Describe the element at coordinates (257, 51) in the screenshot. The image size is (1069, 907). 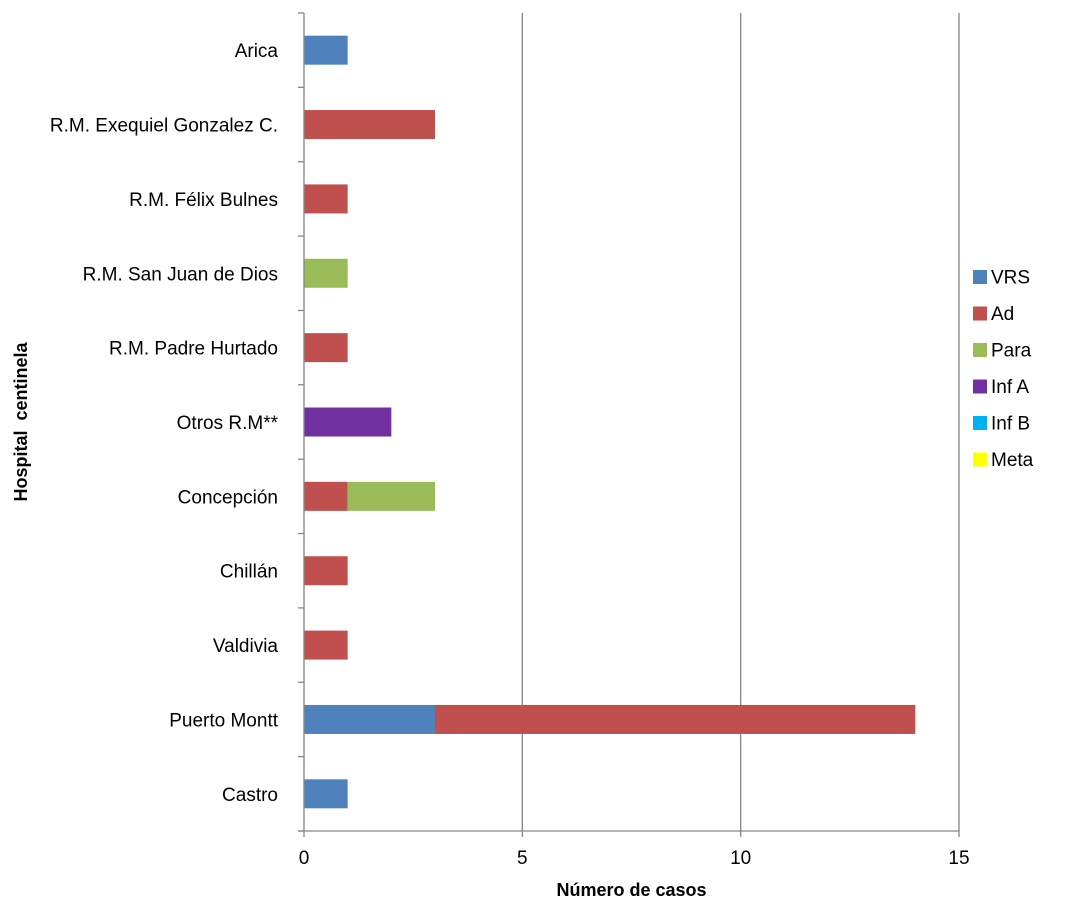
I see `category-label: Arica` at that location.